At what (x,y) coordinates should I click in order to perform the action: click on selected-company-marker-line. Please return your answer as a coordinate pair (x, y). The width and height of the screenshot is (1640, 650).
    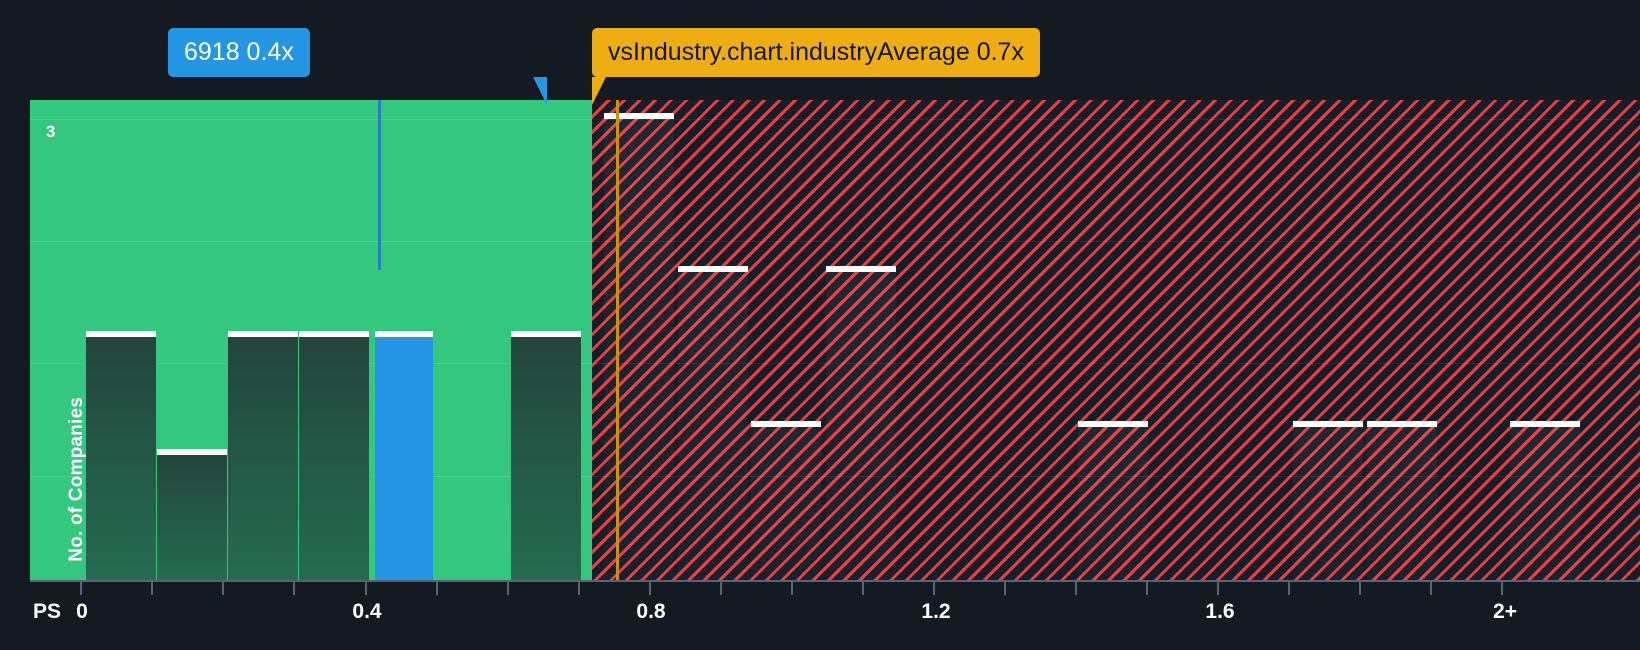
    Looking at the image, I should click on (379, 185).